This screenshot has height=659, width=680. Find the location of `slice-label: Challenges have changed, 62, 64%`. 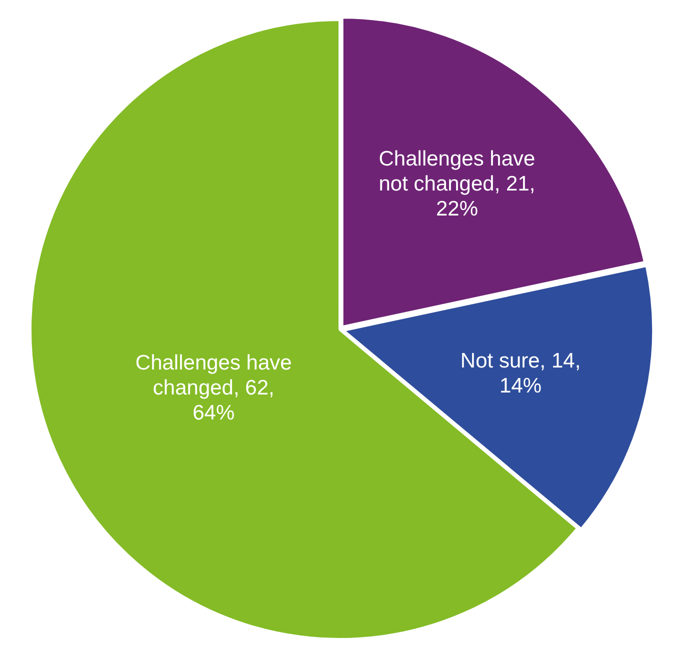

slice-label: Challenges have changed, 62, 64% is located at coordinates (213, 387).